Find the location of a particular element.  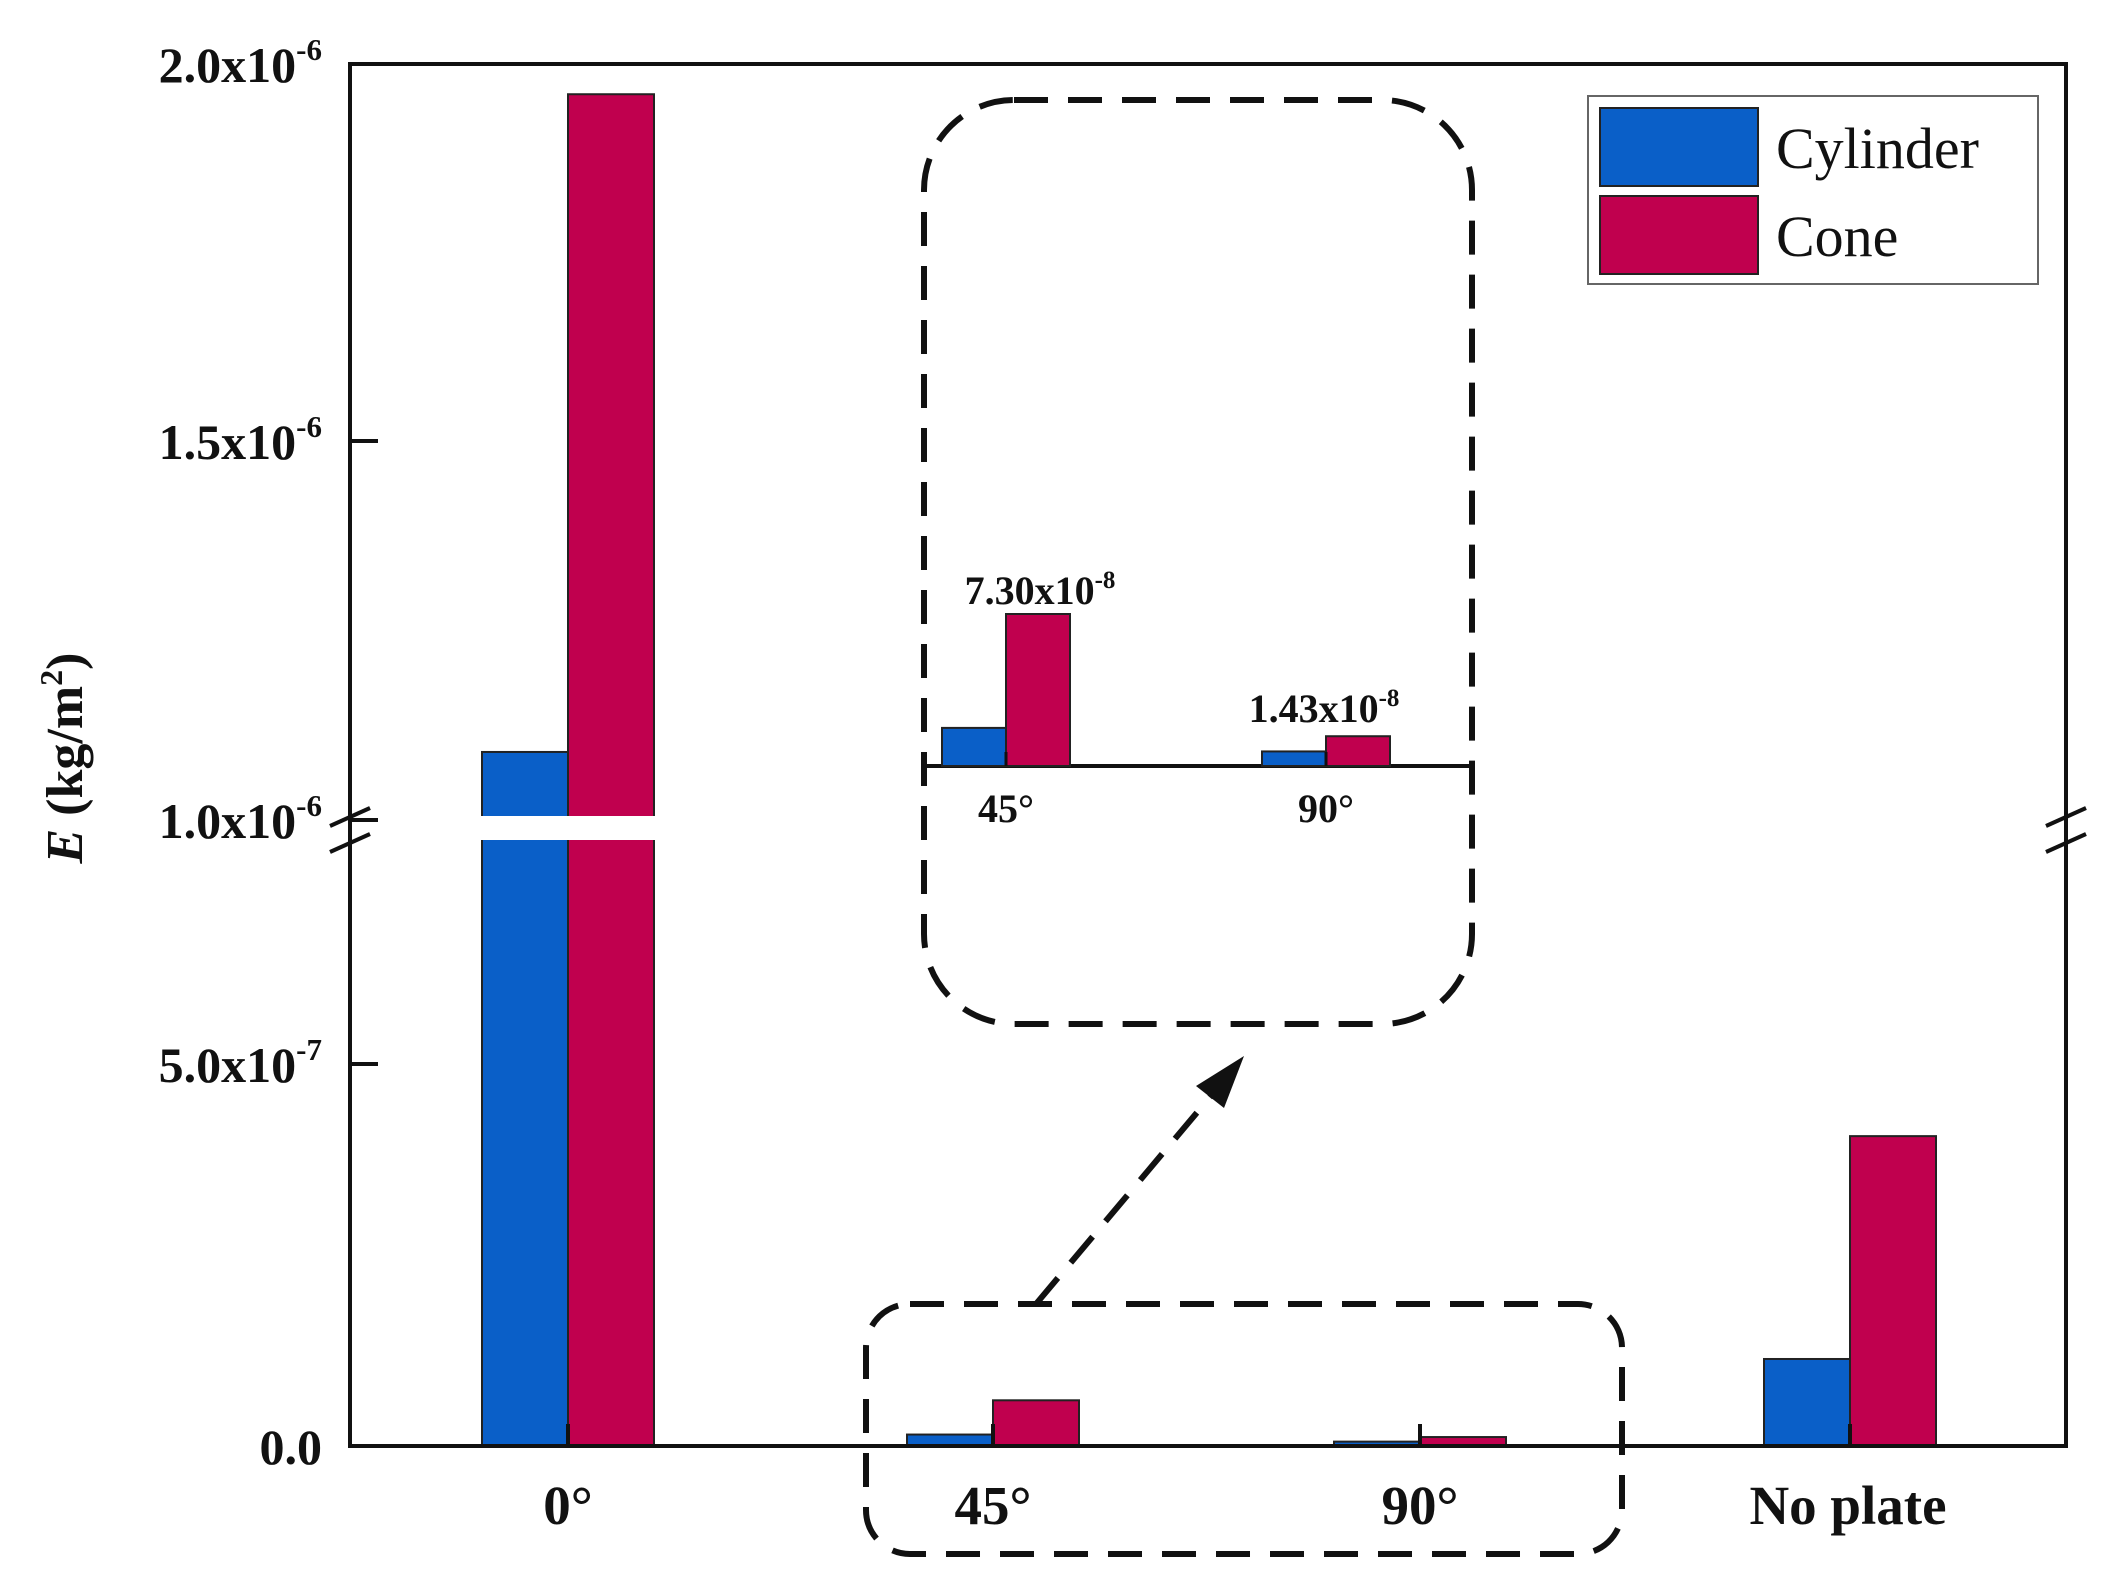

y-tick-label-3: 1.5x10⁻⁶ is located at coordinates (240, 439).